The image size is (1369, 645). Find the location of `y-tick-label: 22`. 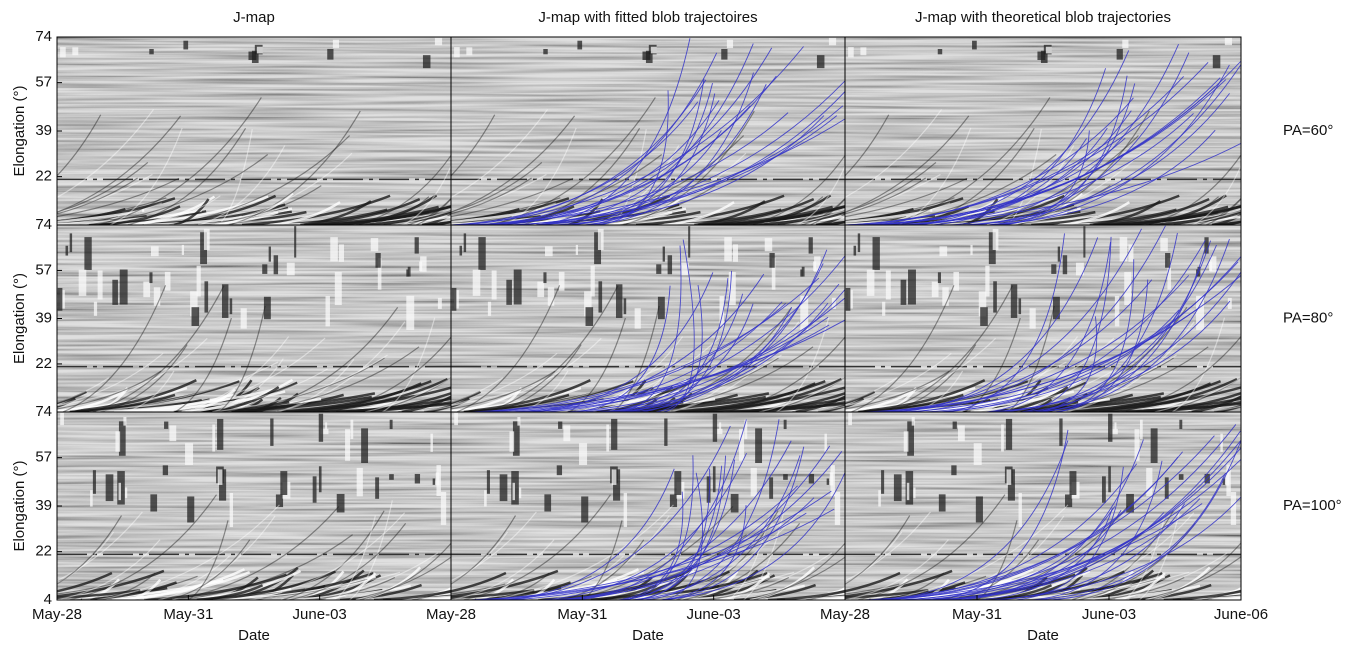

y-tick-label: 22 is located at coordinates (43, 176).